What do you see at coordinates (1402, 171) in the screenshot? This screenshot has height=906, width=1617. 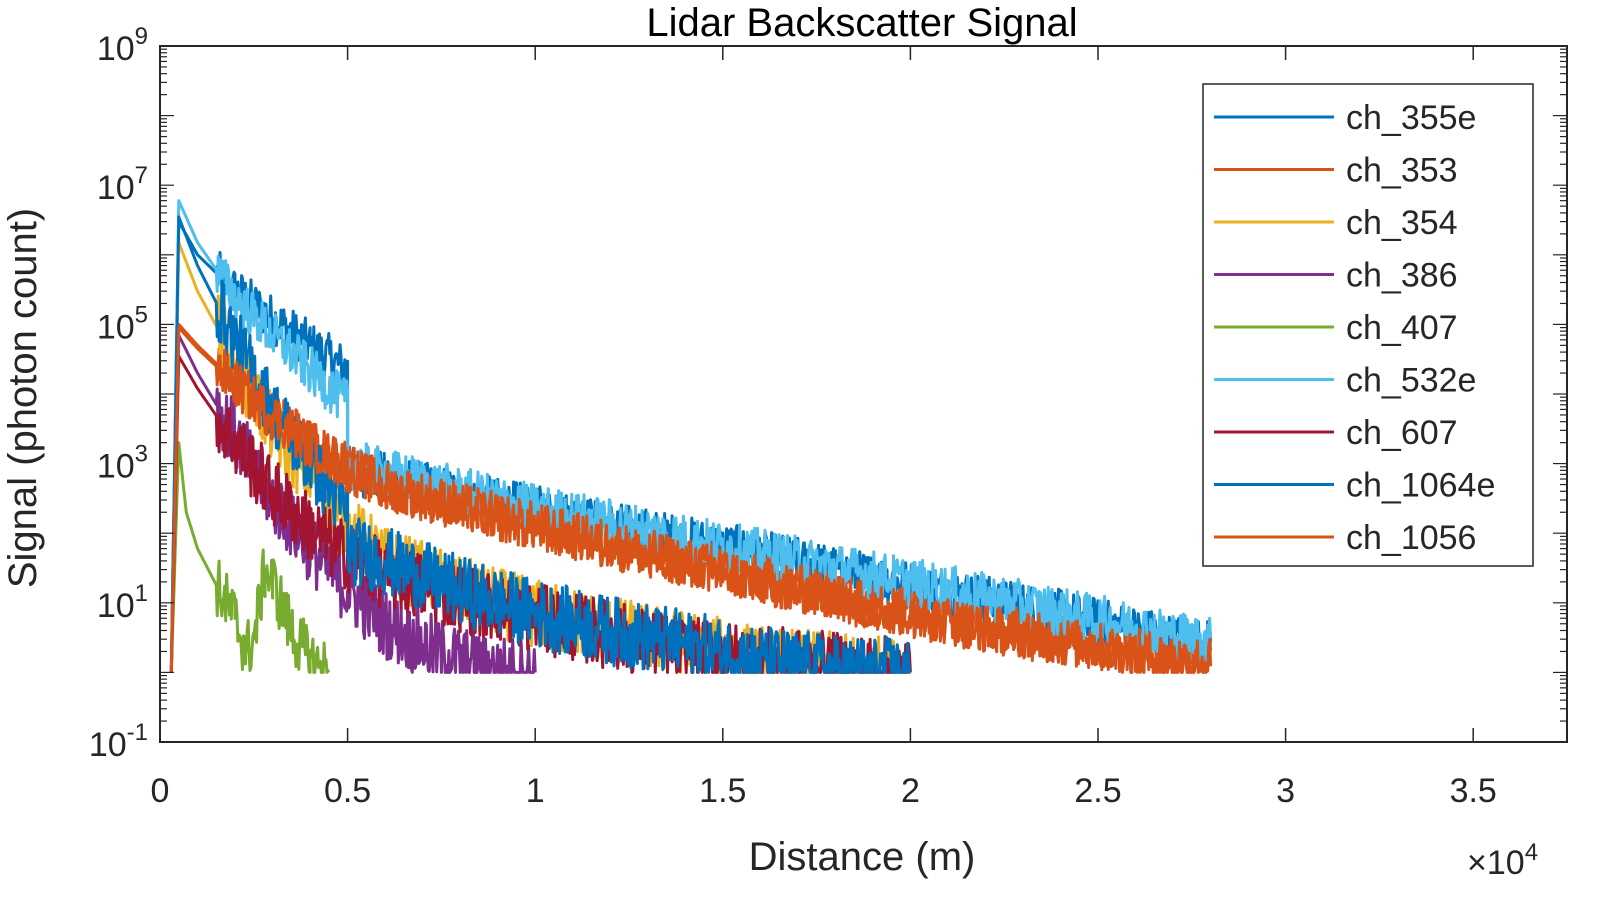 I see `legend-label: ch_353` at bounding box center [1402, 171].